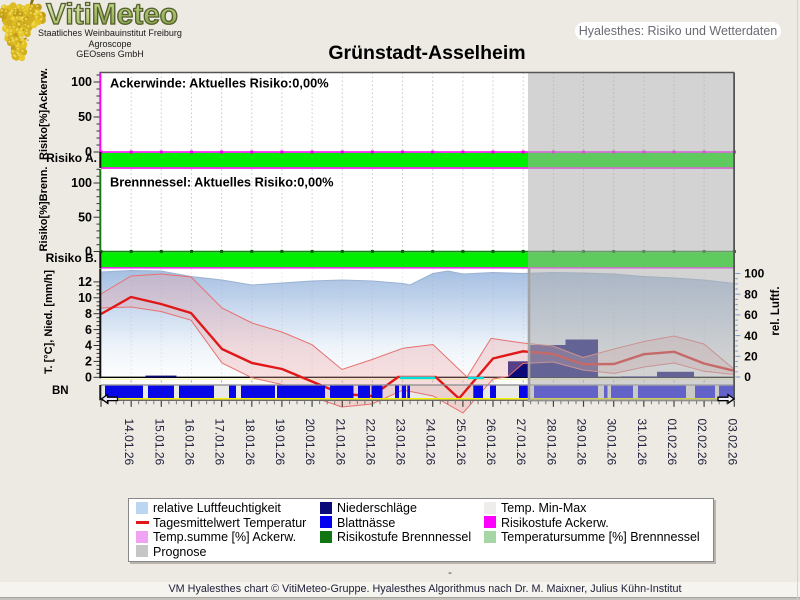  Describe the element at coordinates (612, 442) in the screenshot. I see `svg-text: 30.01.26` at that location.